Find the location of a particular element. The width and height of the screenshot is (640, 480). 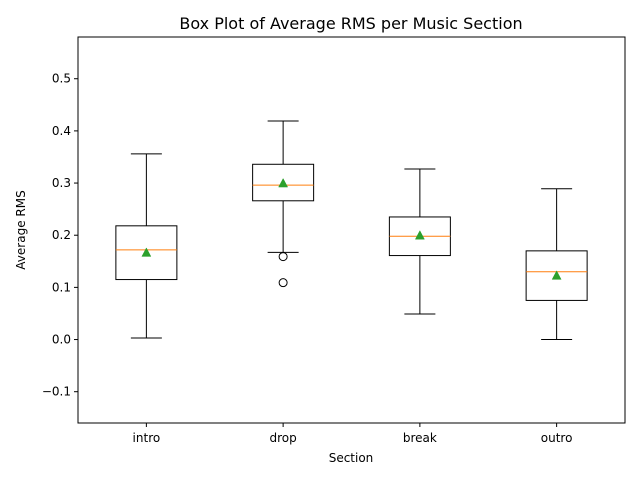

box-intro is located at coordinates (146, 246).